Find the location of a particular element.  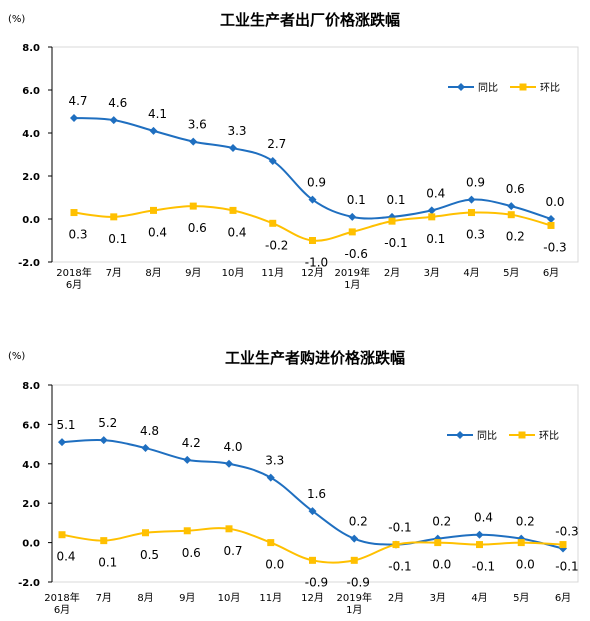

data-label: 5.1 is located at coordinates (65, 425).